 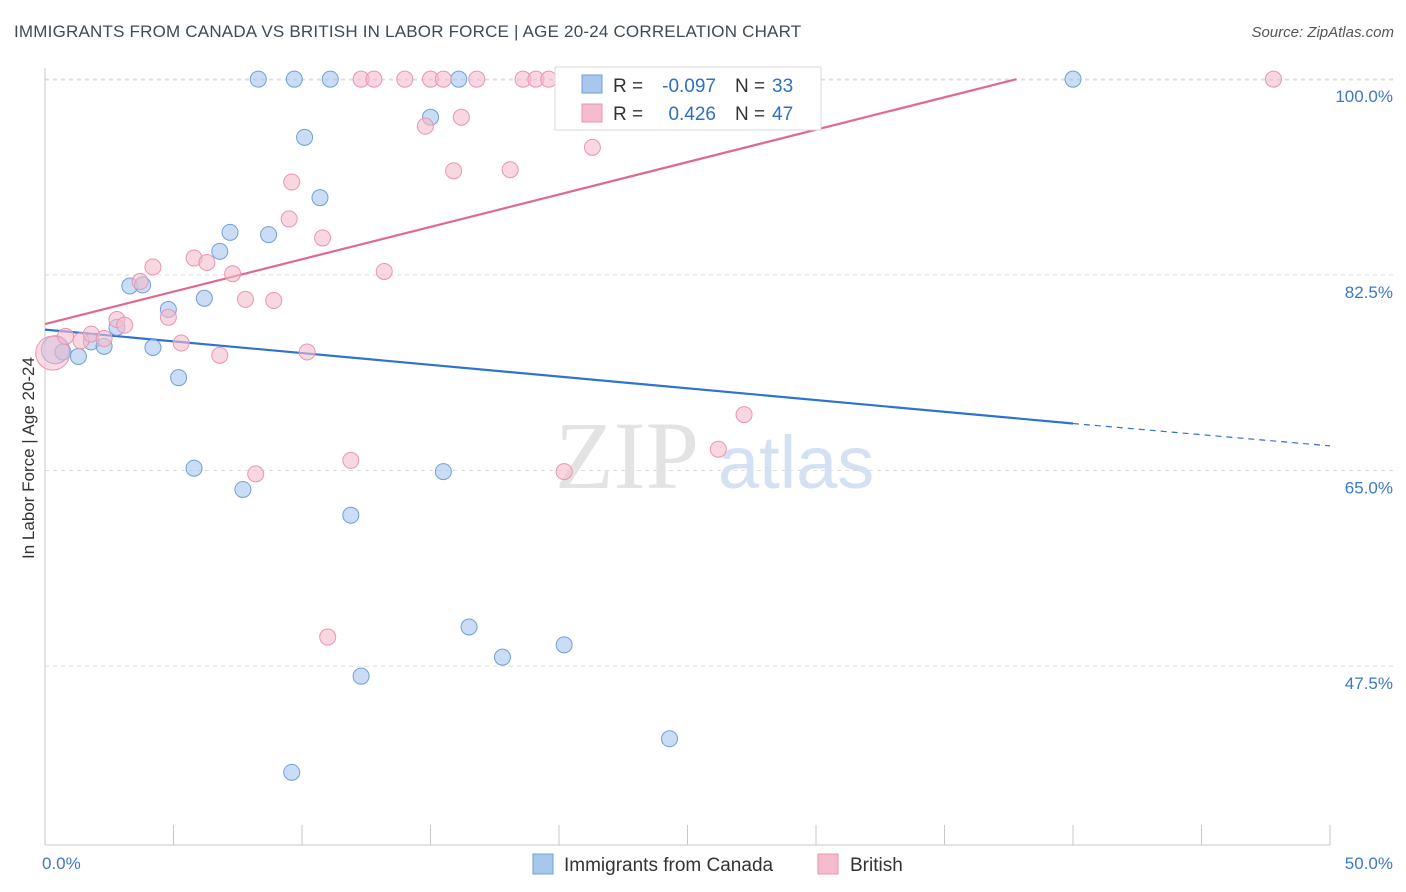 I want to click on canada-legend-label: Immigrants from Canada, so click(x=669, y=865).